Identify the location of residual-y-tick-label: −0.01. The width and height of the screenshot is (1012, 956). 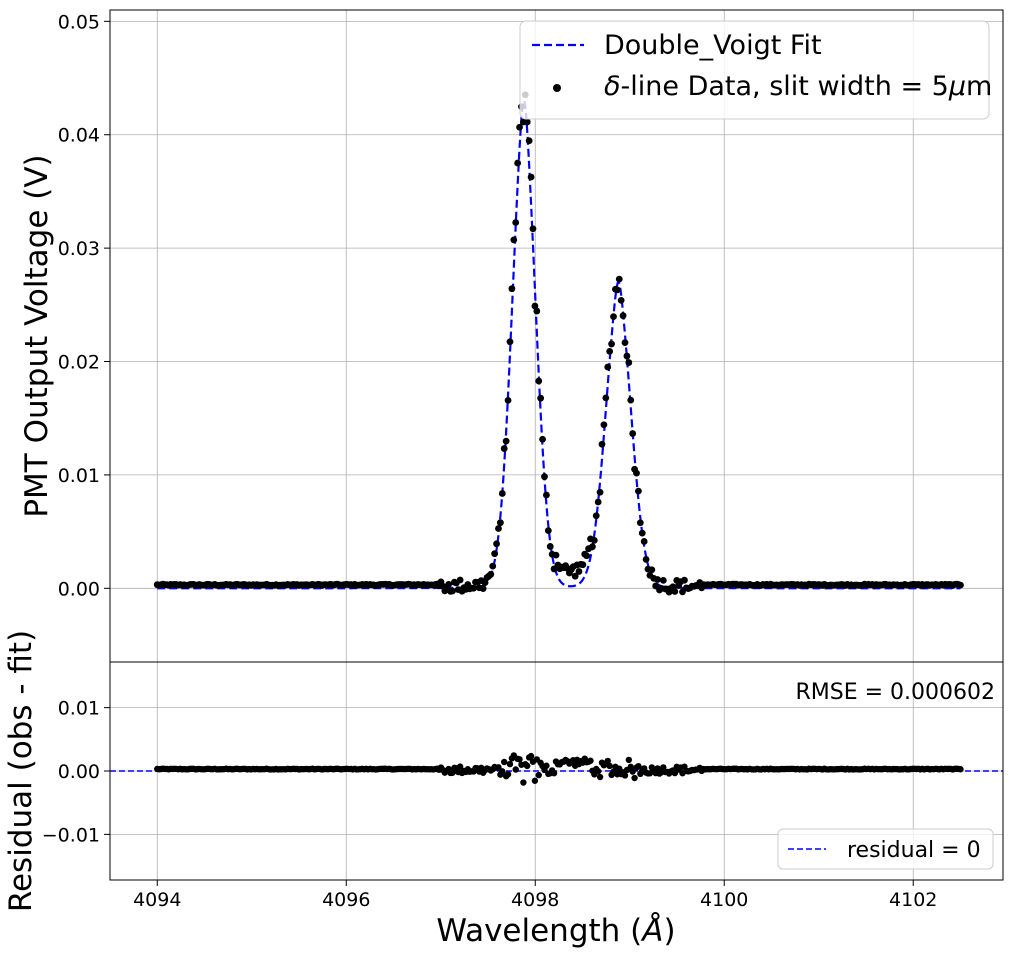
(71, 835).